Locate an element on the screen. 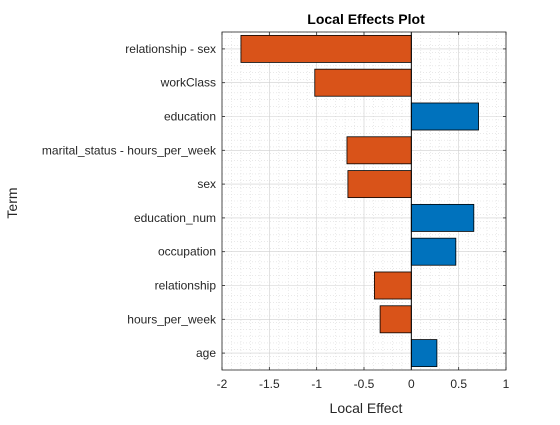 This screenshot has height=425, width=560. x-tick-label: -0.5 is located at coordinates (364, 384).